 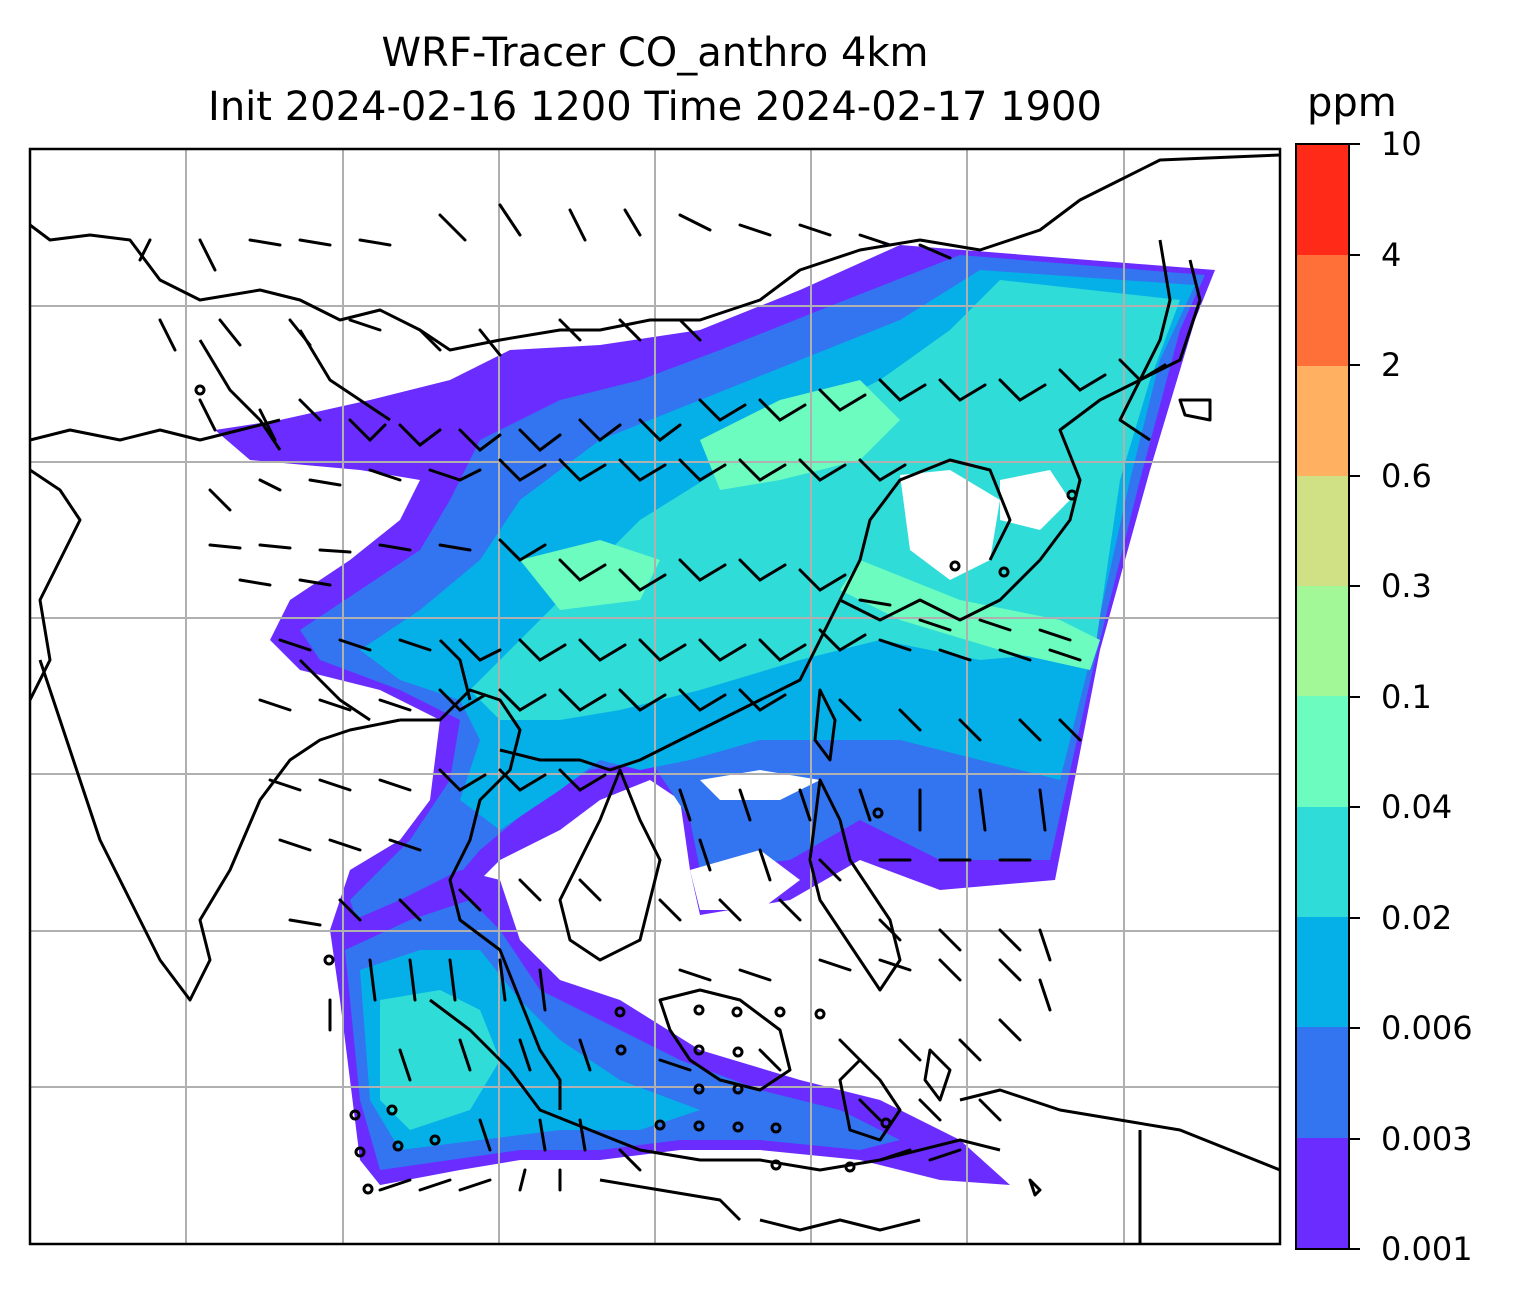 What do you see at coordinates (1417, 917) in the screenshot?
I see `colorbar-tick-label: 0.02` at bounding box center [1417, 917].